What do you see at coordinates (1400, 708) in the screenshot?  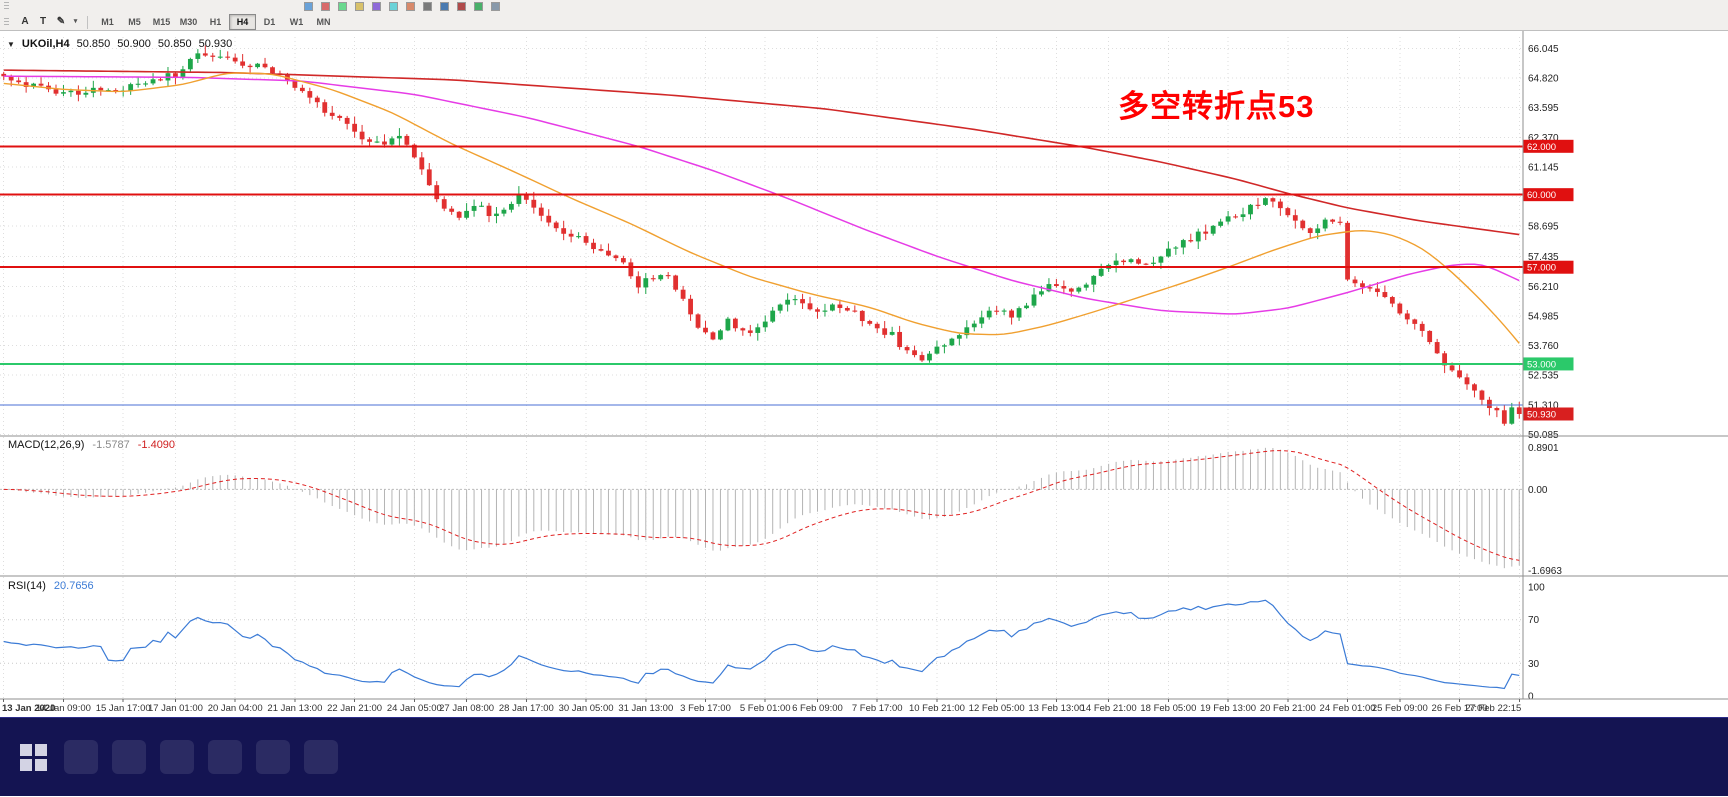 I see `svg-text: 25 Feb 09:00` at bounding box center [1400, 708].